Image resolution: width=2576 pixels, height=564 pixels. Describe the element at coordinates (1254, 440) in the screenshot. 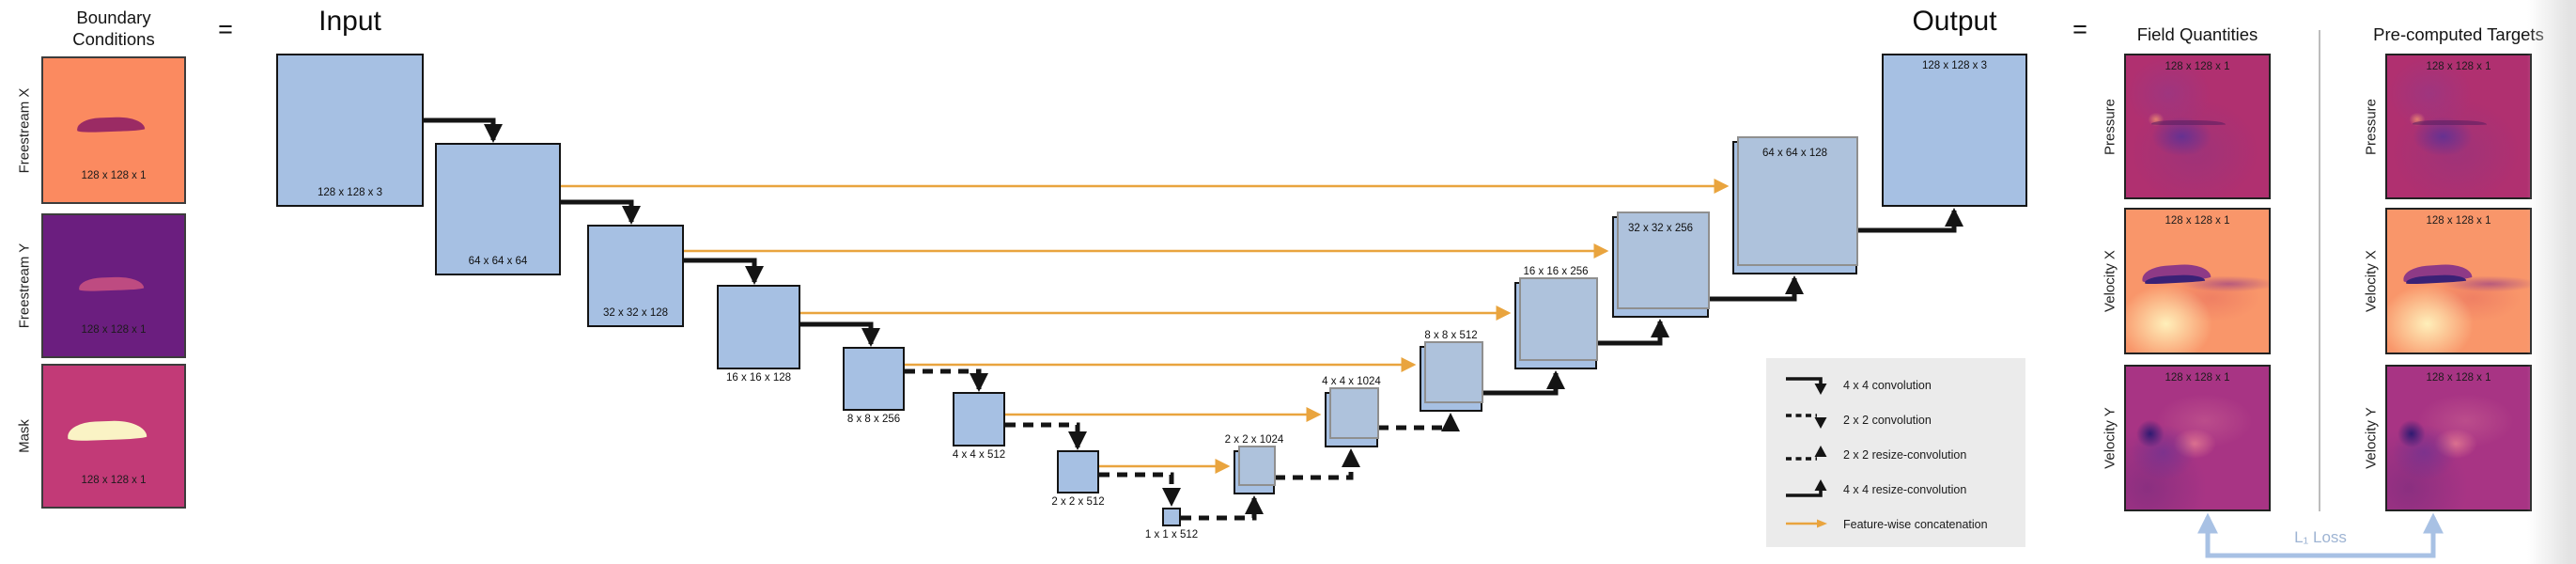

I see `box-dims-label: 2 x 2 x 1024` at that location.